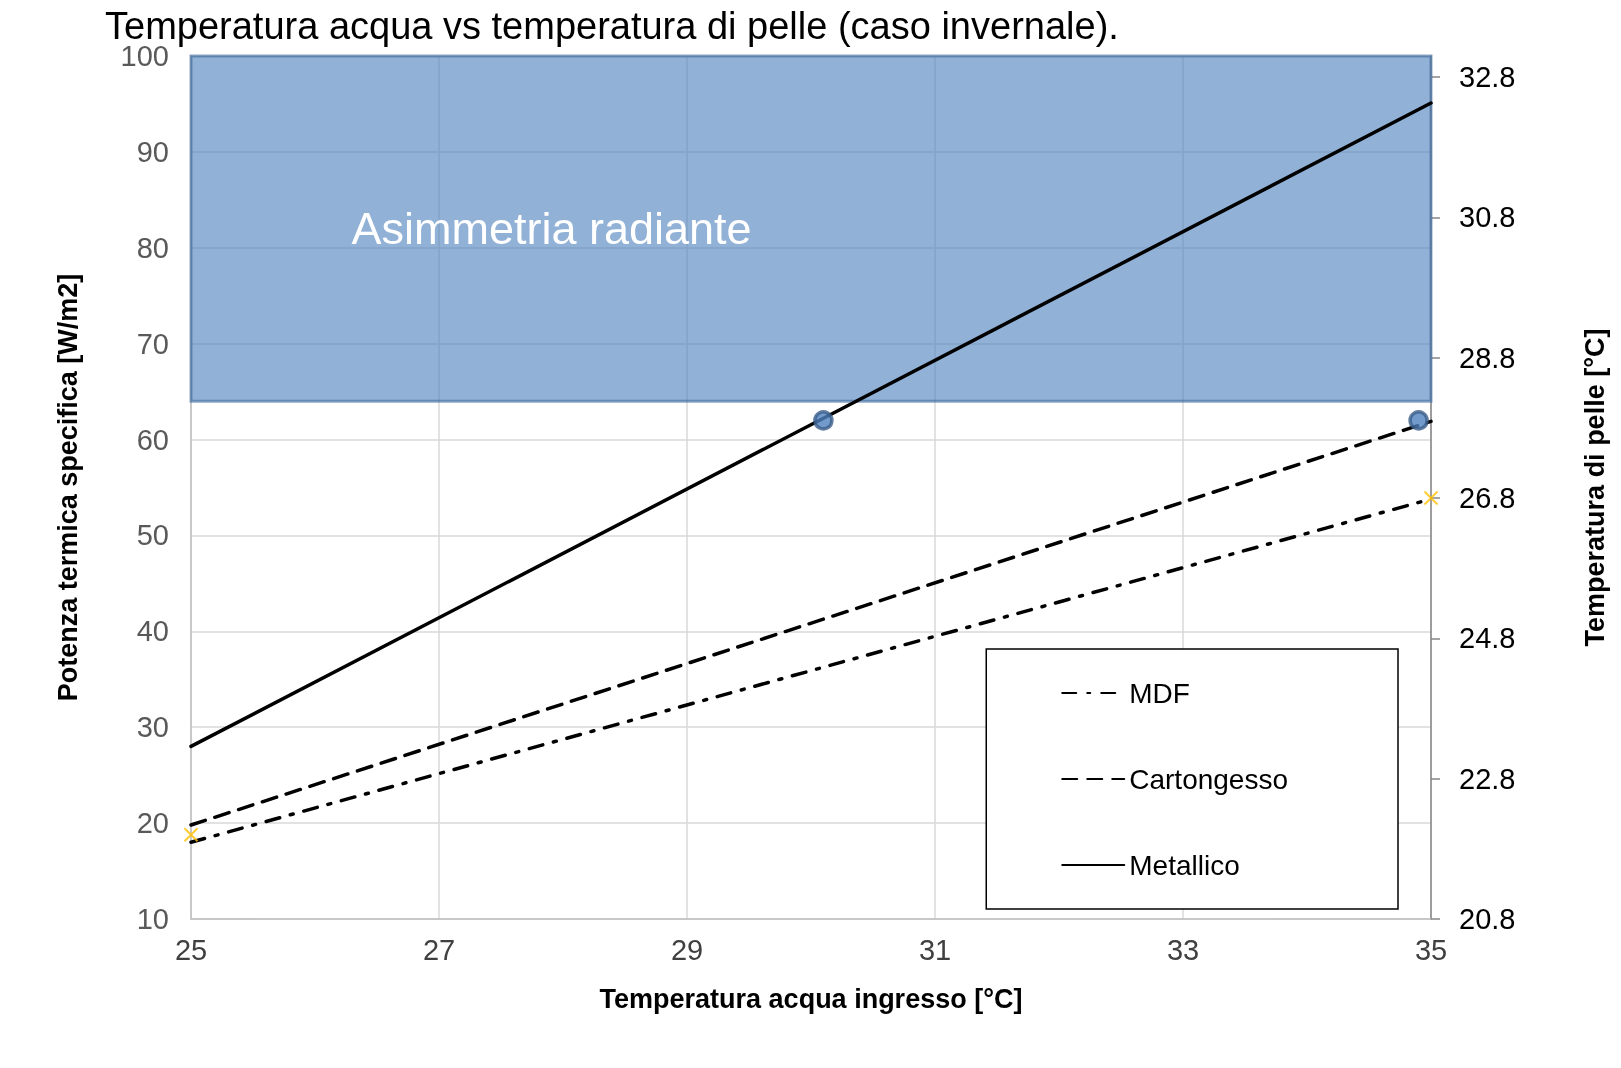  I want to click on y2-tick-label: 24.8, so click(1487, 638).